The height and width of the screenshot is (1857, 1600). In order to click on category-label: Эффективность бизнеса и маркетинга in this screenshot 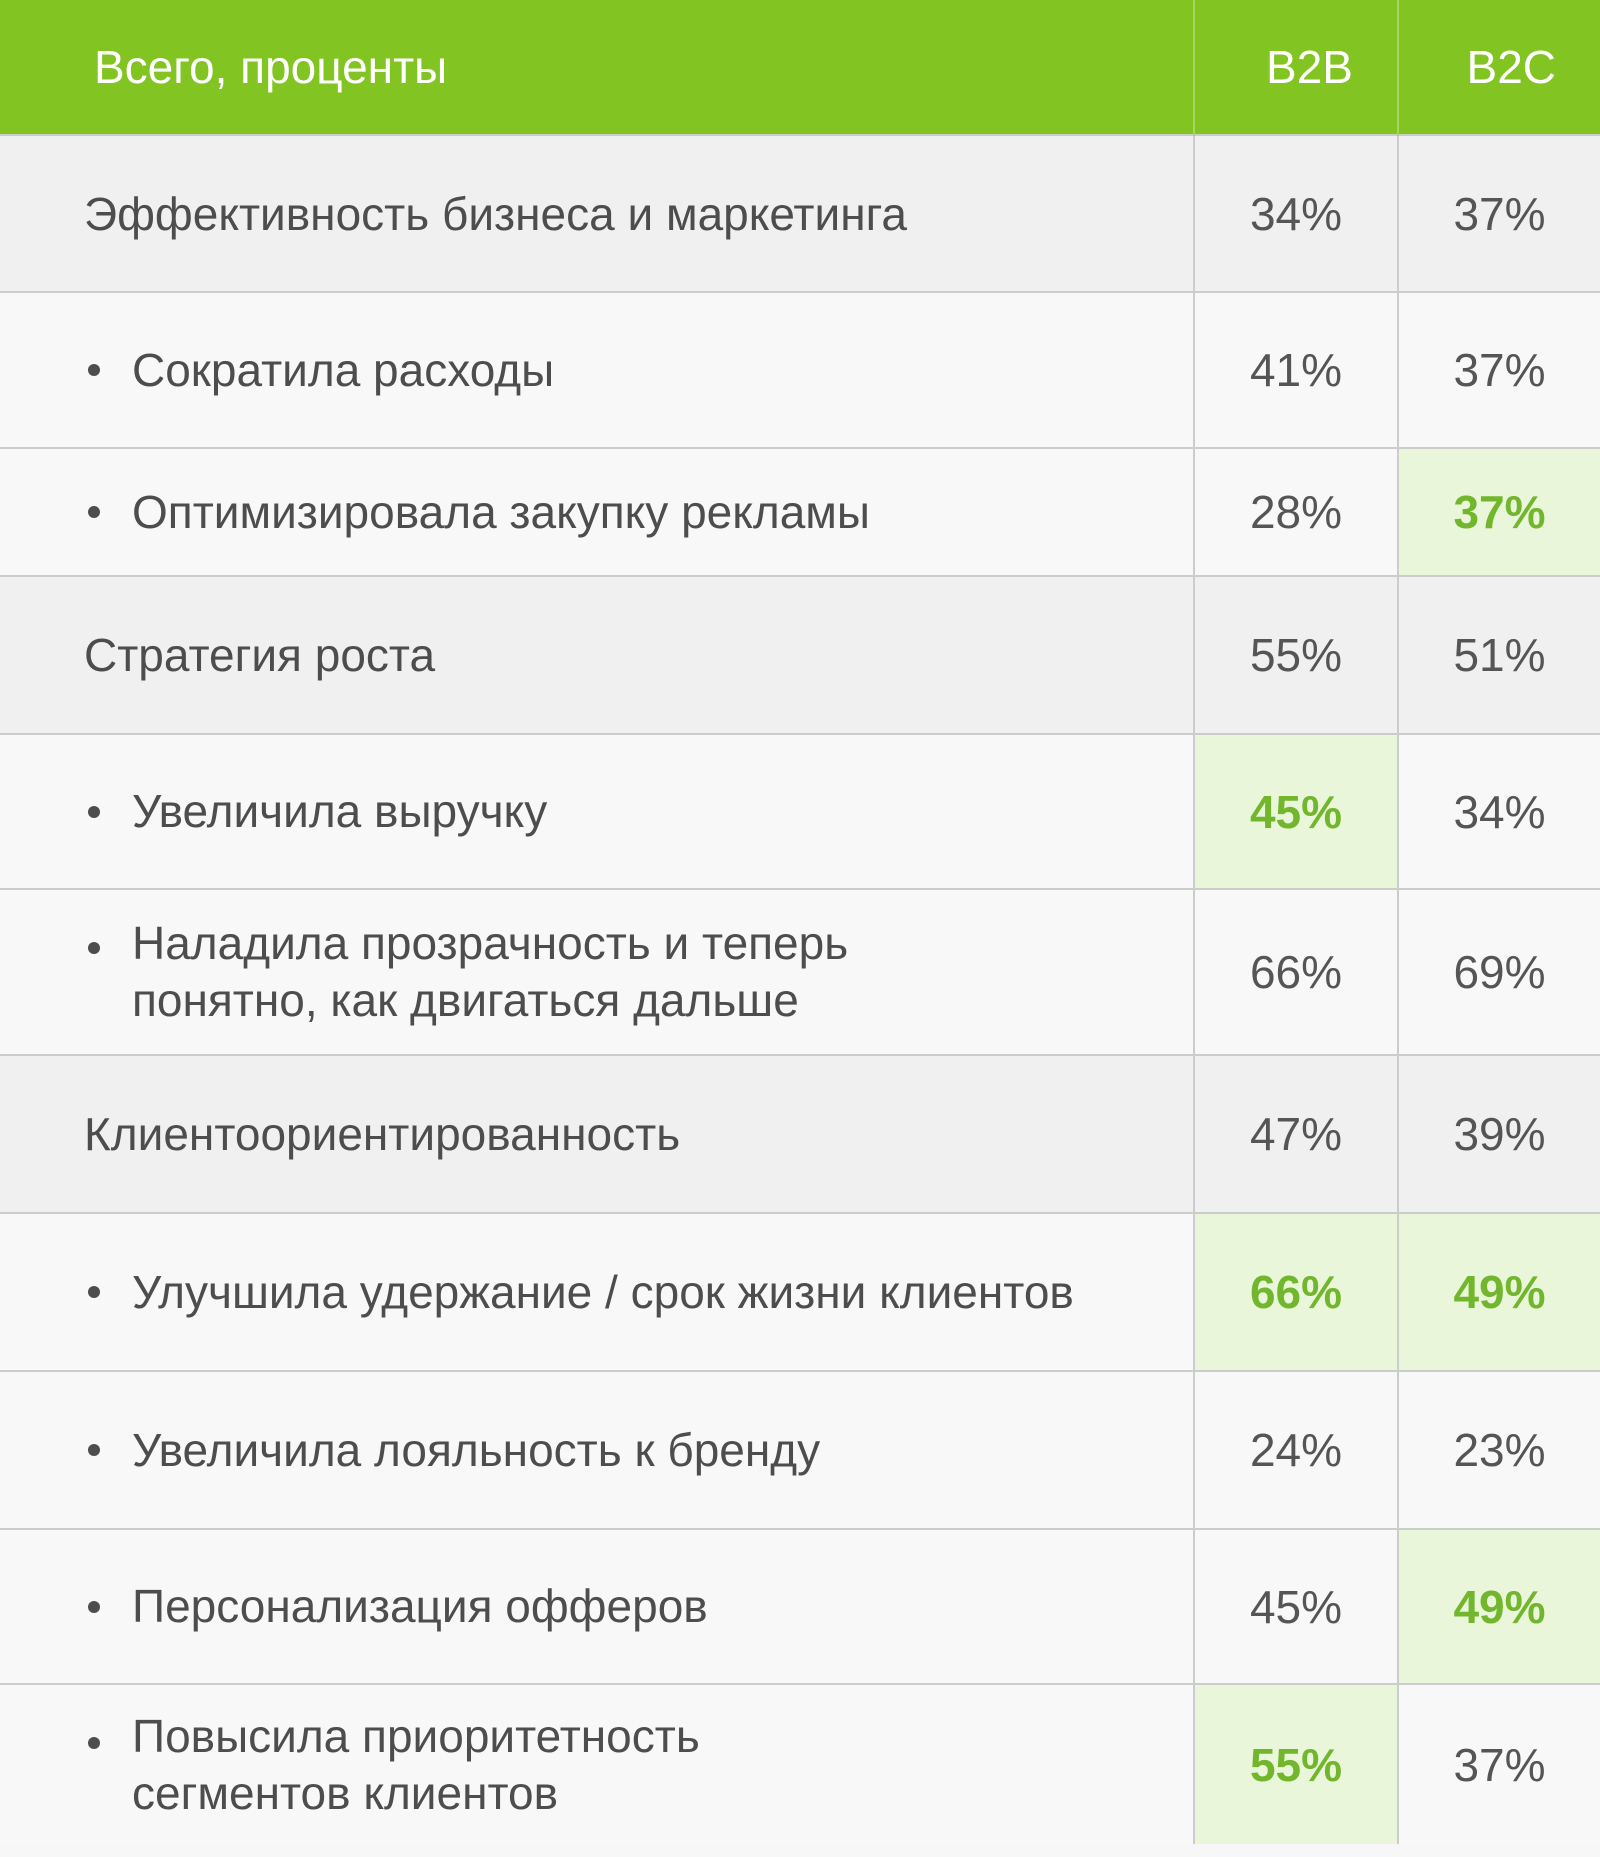, I will do `click(597, 213)`.